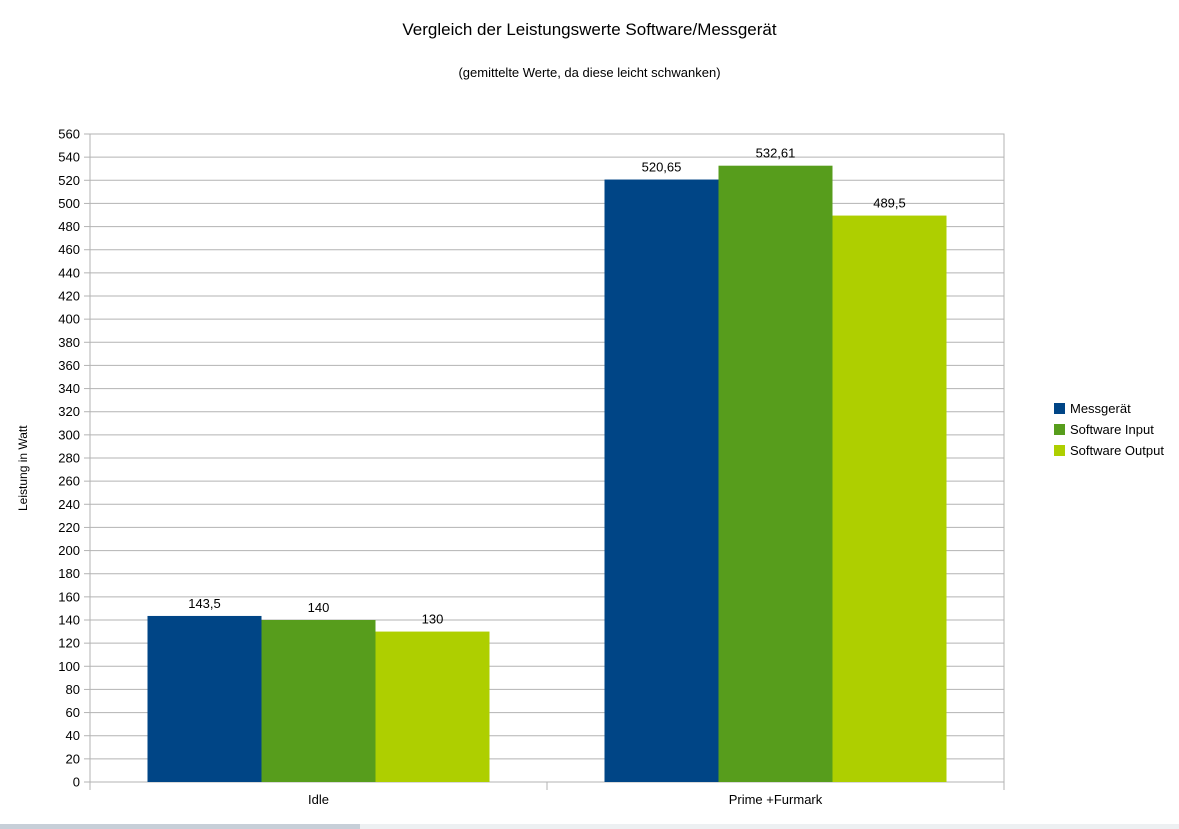 This screenshot has width=1179, height=829. I want to click on y-tick-label: 20, so click(73, 758).